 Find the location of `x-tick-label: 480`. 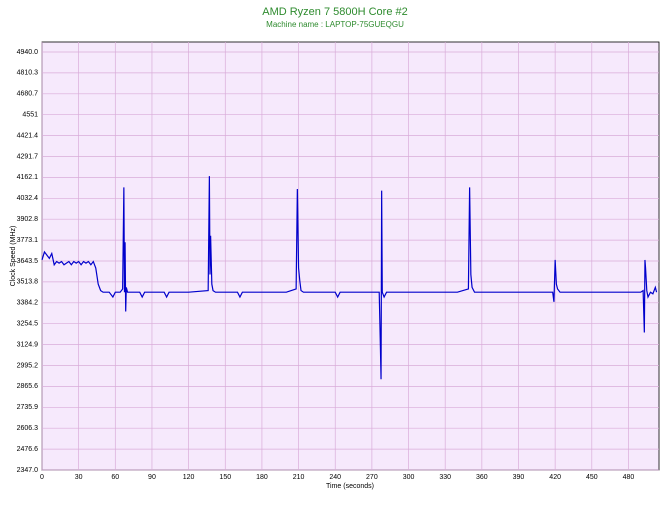

x-tick-label: 480 is located at coordinates (629, 477).